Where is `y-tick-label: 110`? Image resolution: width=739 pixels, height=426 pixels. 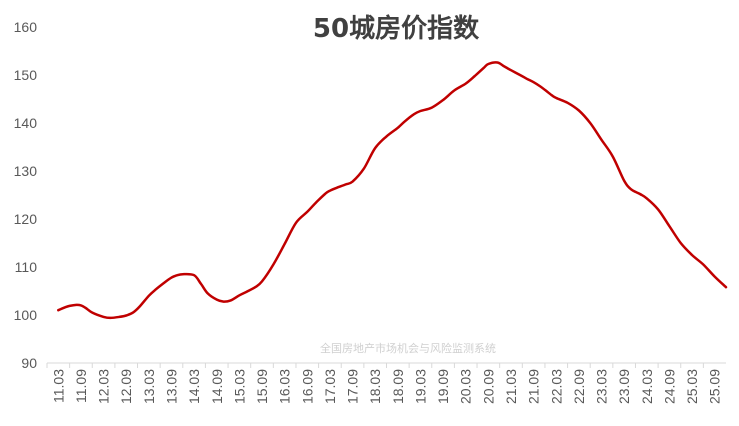
y-tick-label: 110 is located at coordinates (26, 267).